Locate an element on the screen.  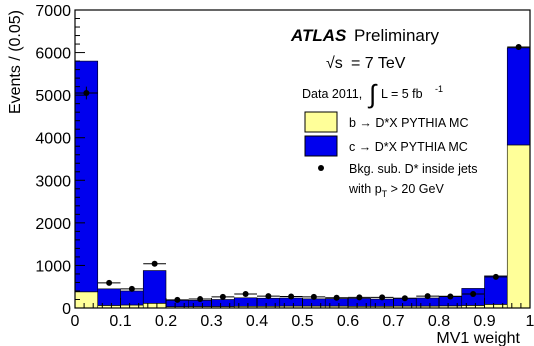
x-tick-label-9: 0.9 is located at coordinates (484, 321).